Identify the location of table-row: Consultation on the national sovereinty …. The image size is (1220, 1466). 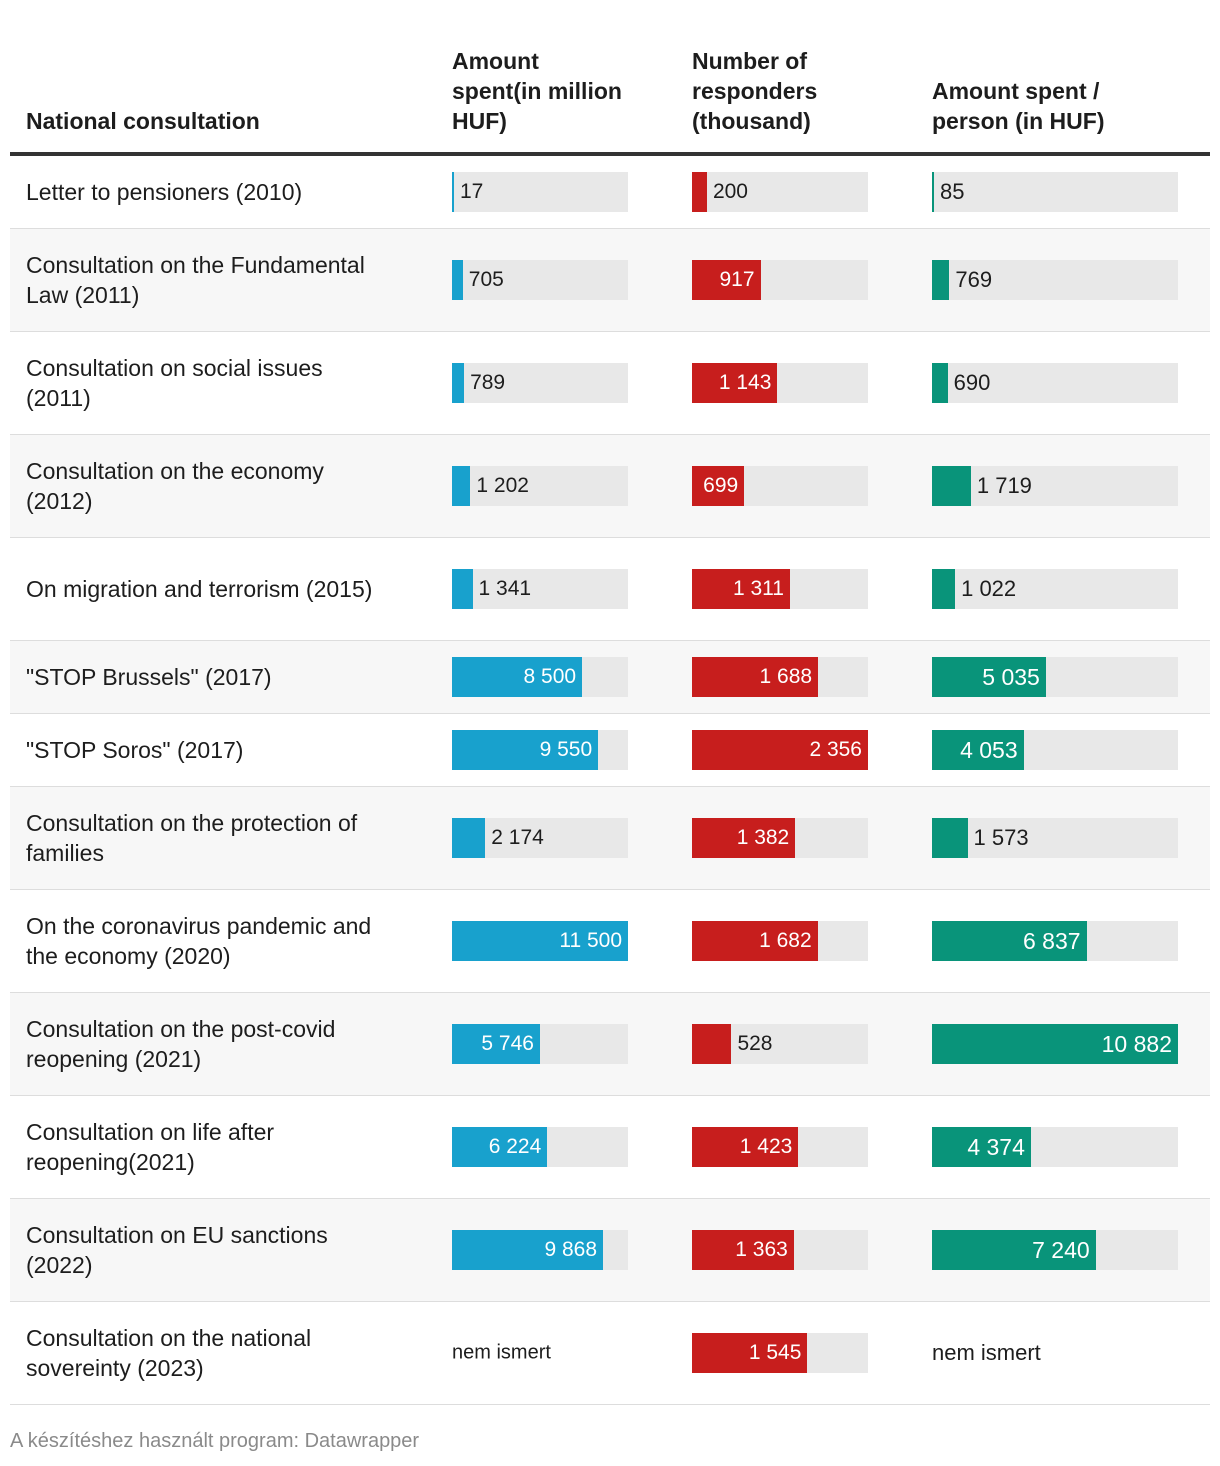
(610, 1353).